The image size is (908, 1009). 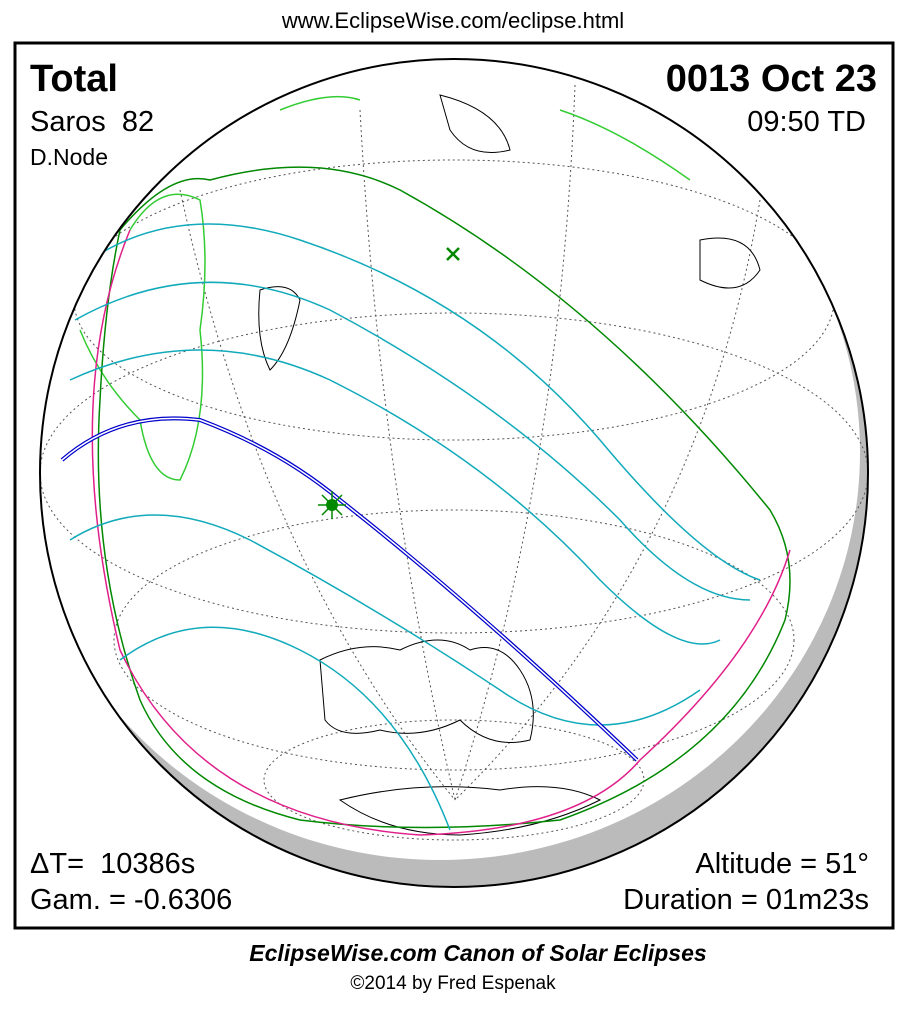 I want to click on node: D.Node, so click(x=69, y=157).